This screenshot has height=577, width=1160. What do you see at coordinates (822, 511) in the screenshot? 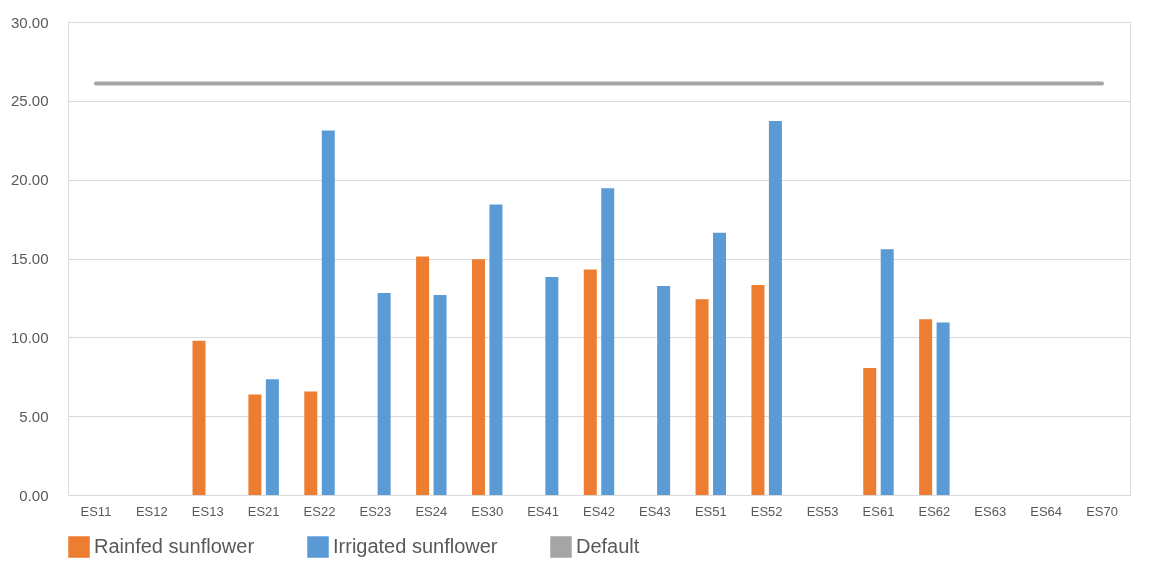
I see `x-tick-label: ES53` at bounding box center [822, 511].